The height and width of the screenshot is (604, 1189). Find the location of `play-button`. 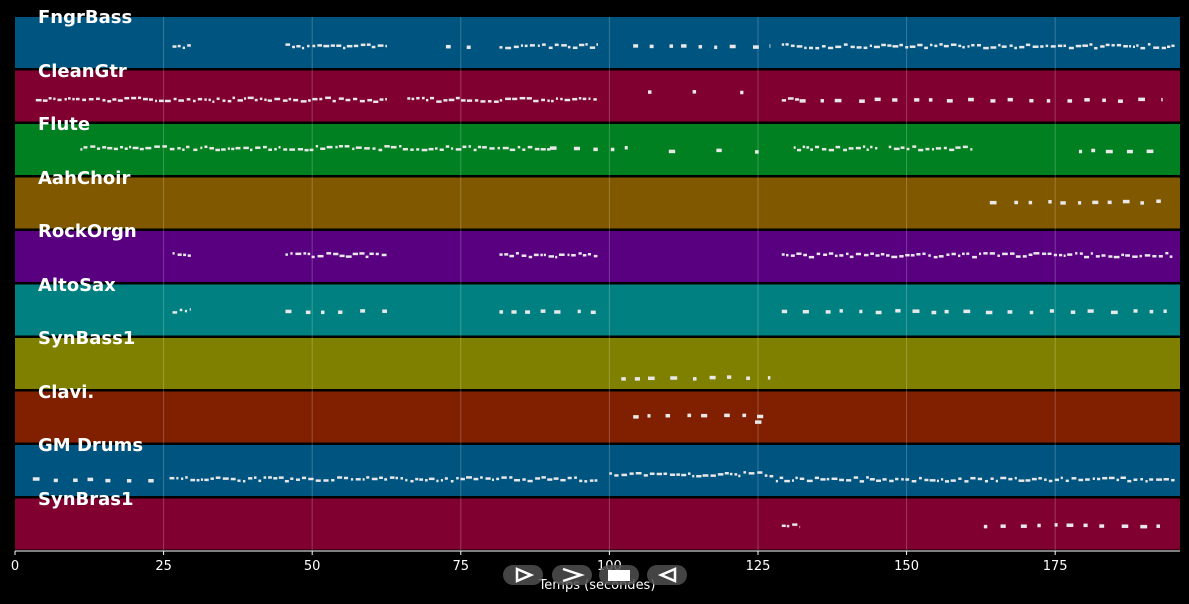

play-button is located at coordinates (523, 575).